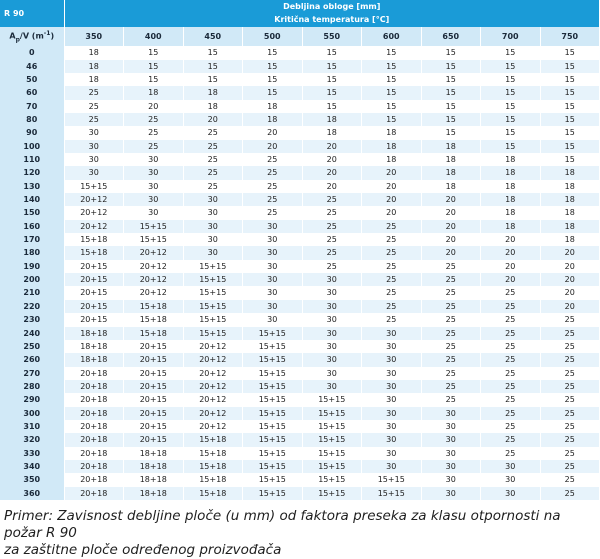 Image resolution: width=600 pixels, height=559 pixels. Describe the element at coordinates (300, 306) in the screenshot. I see `table-row: 220 20+15 15+18 15+15 30 30 25 25 25 20` at that location.